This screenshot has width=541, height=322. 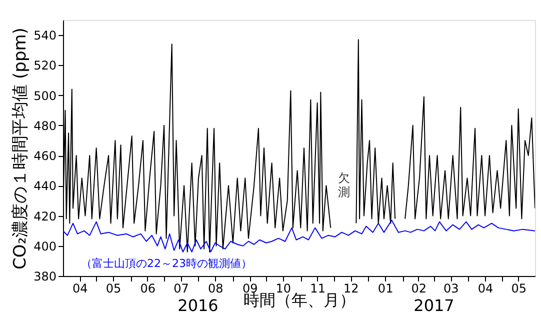 What do you see at coordinates (45, 35) in the screenshot?
I see `y-tick-label: 540` at bounding box center [45, 35].